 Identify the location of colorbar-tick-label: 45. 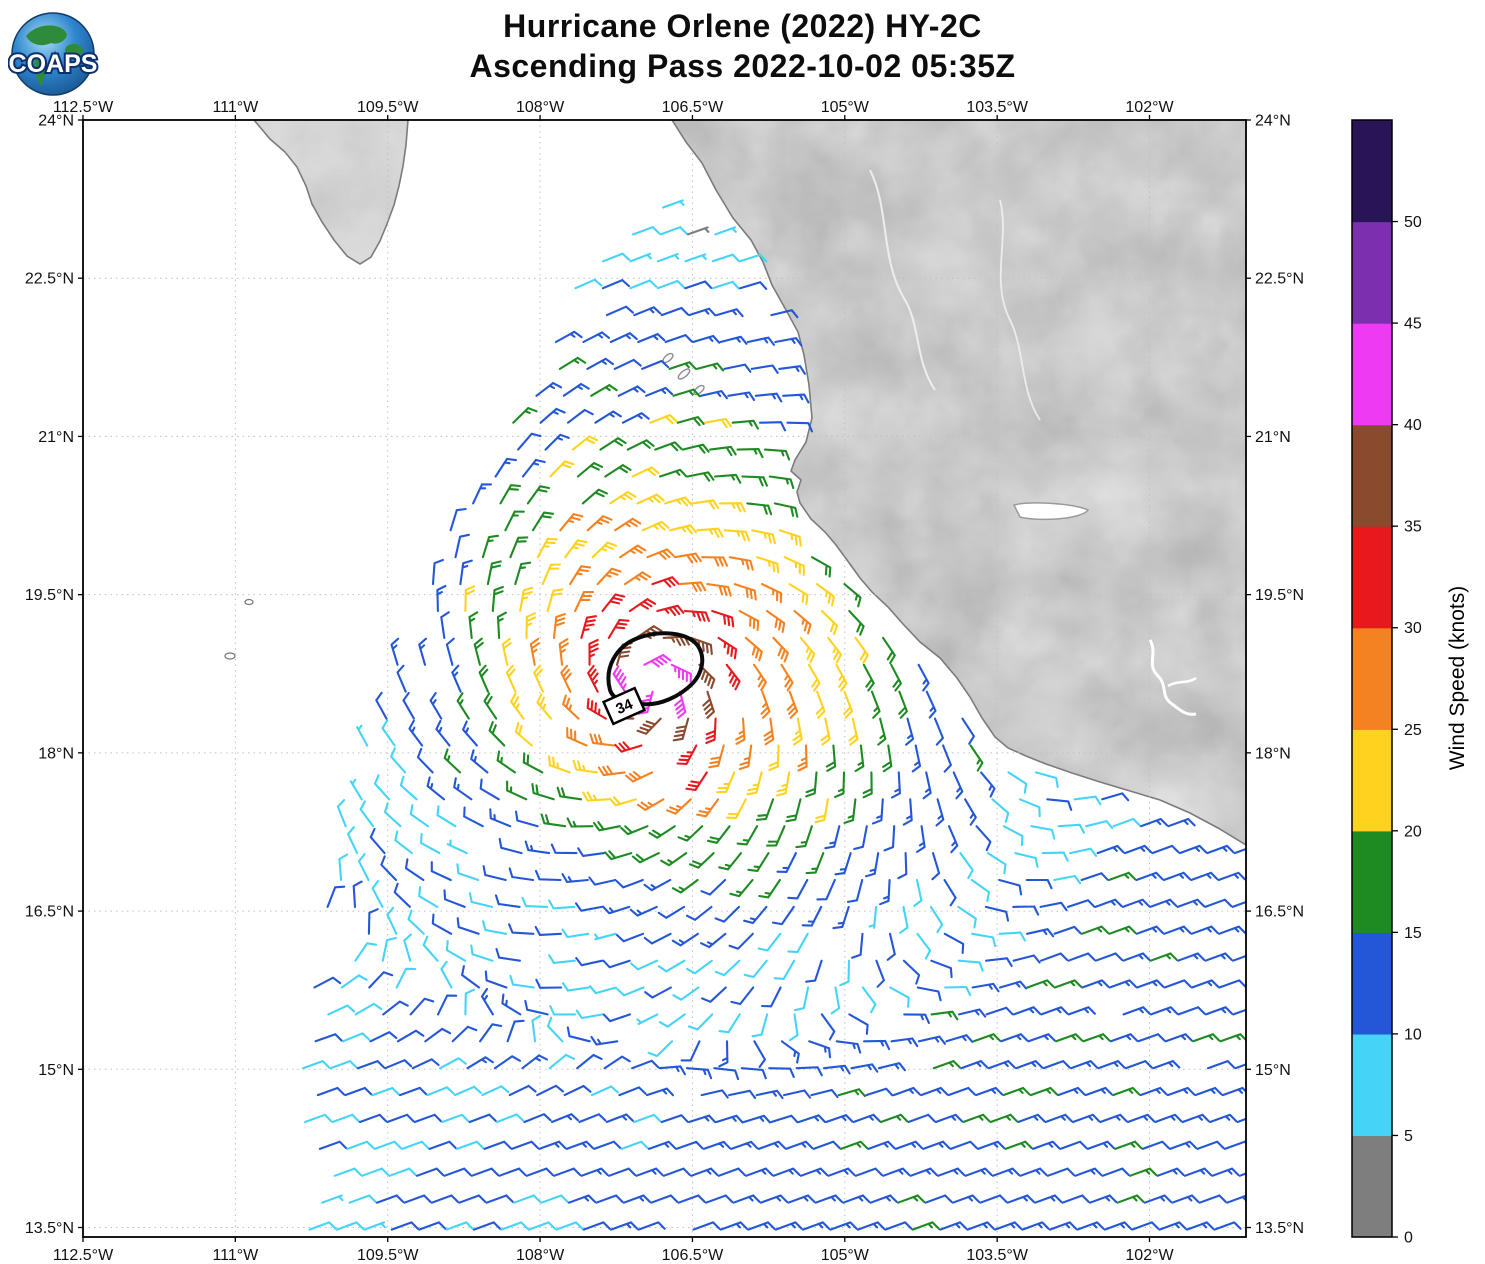
(1413, 324).